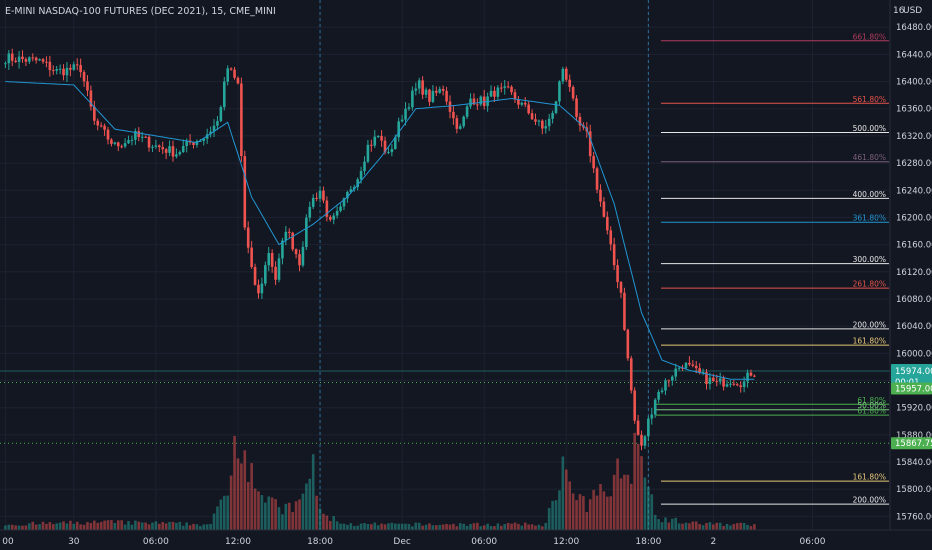  Describe the element at coordinates (869, 341) in the screenshot. I see `fib-level-label: 161.80%` at that location.